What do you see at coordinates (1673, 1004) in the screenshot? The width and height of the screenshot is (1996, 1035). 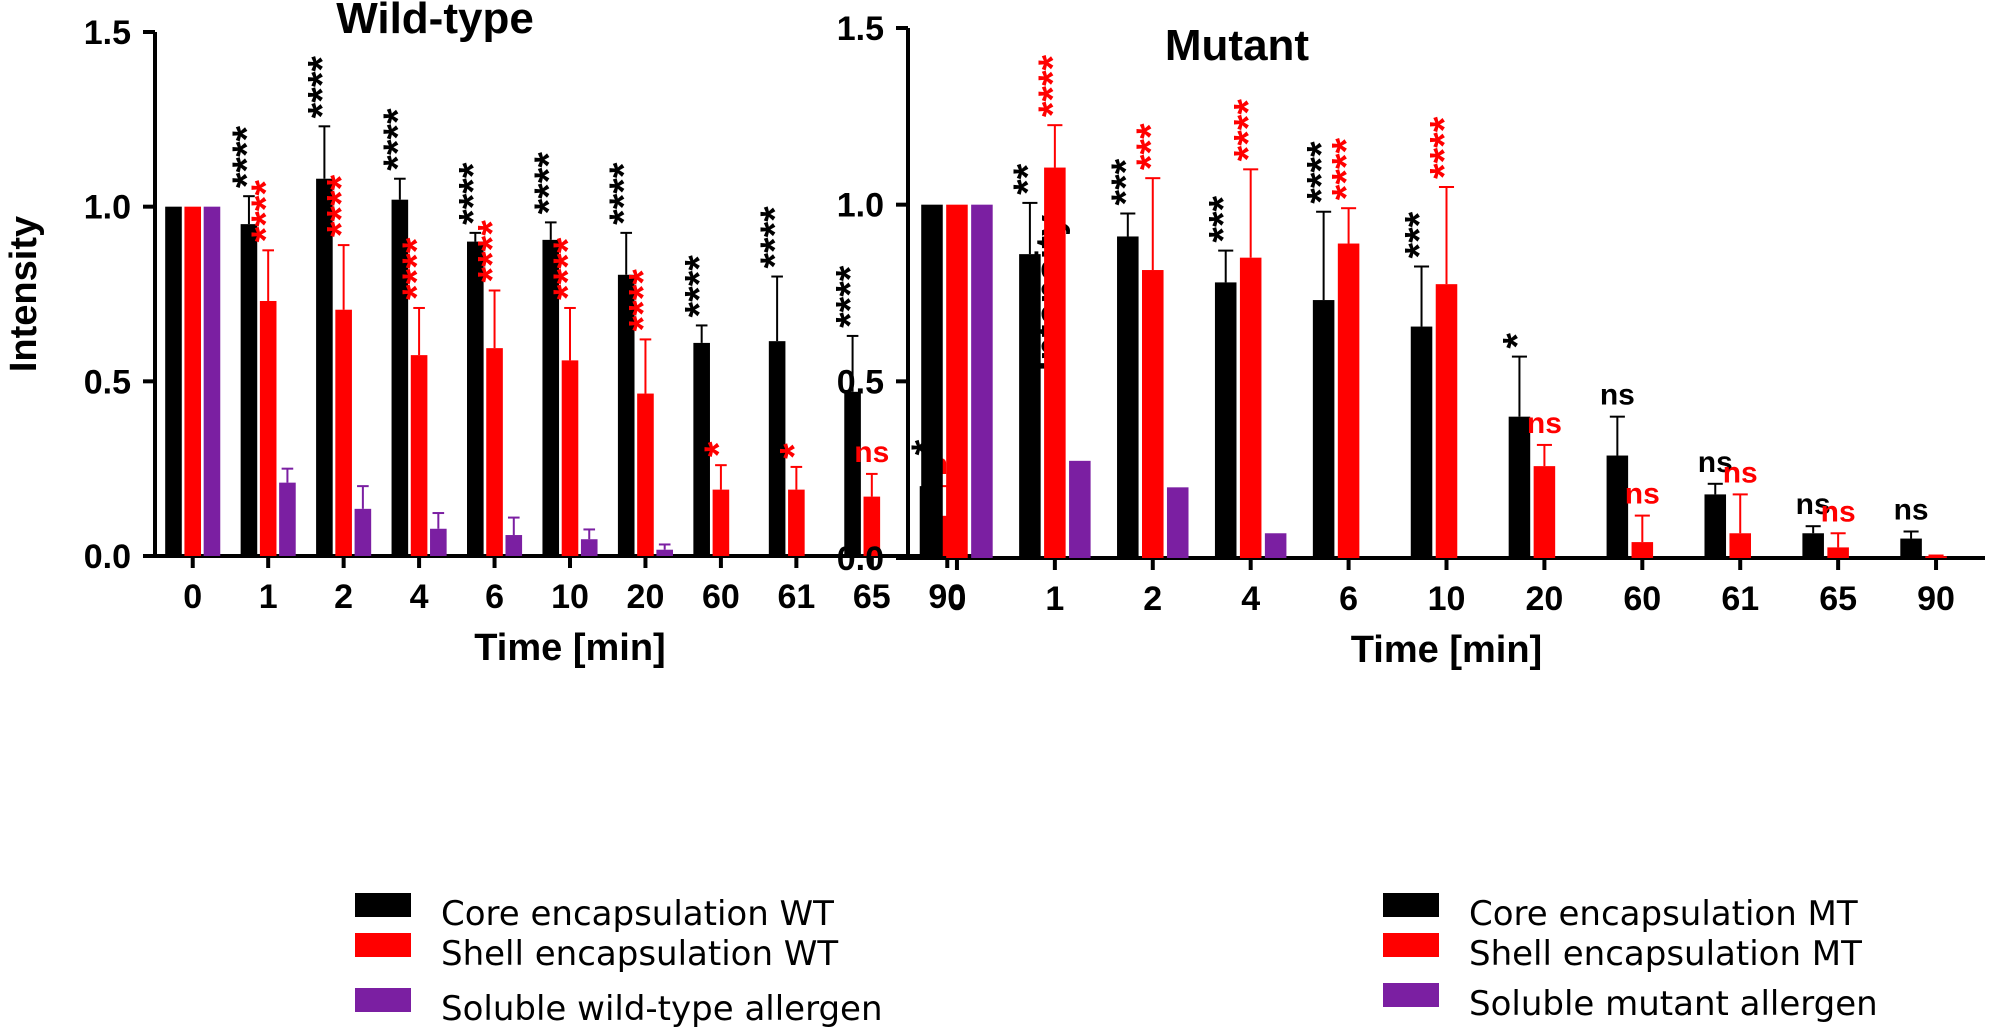 I see `legend-label: Soluble mutant allergen` at bounding box center [1673, 1004].